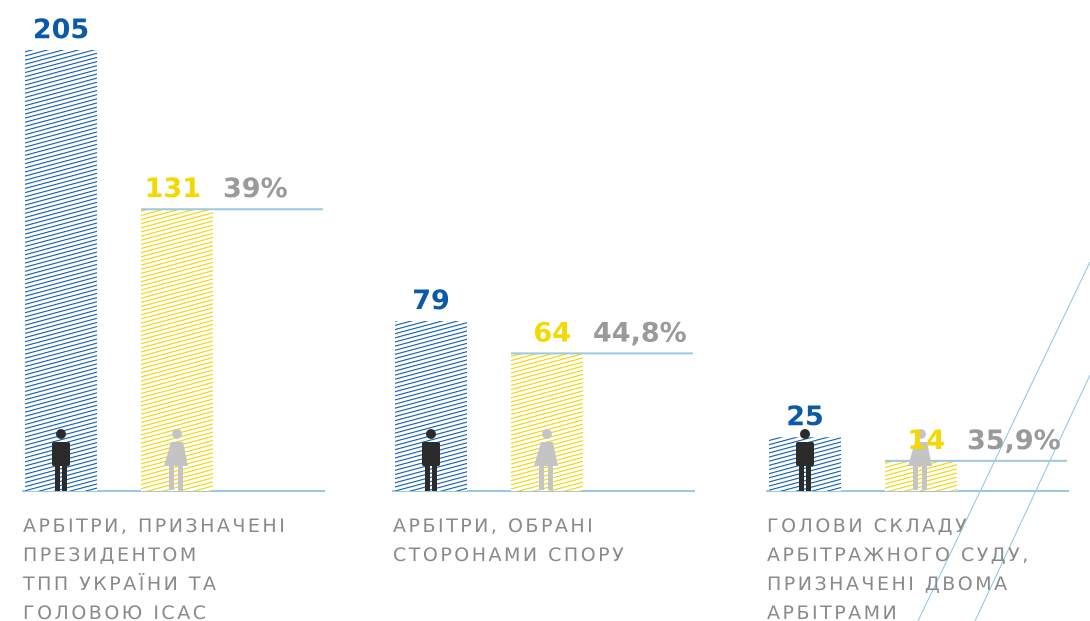  I want to click on category-label: АРБІТРИ, ПРИЗНАЧЕНІ, so click(155, 526).